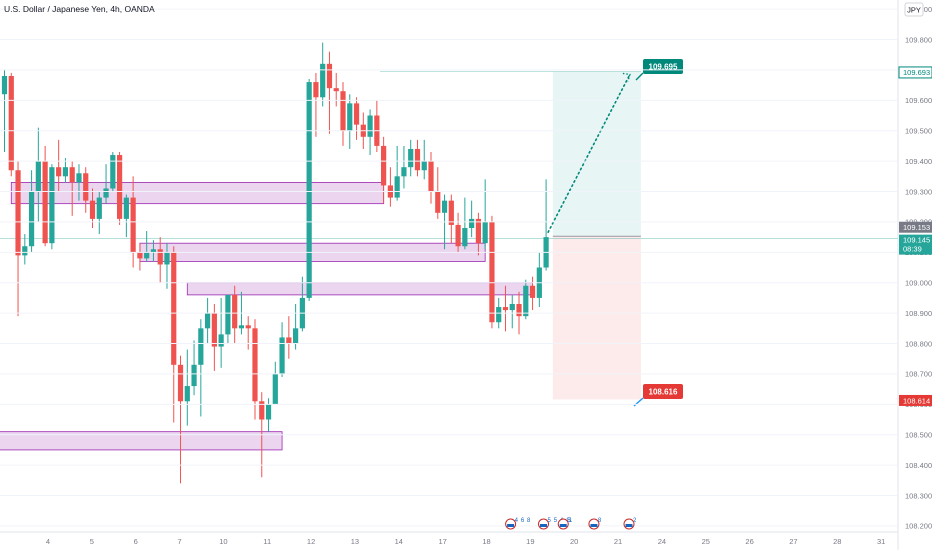  Describe the element at coordinates (136, 541) in the screenshot. I see `time-tick-label: 6` at that location.